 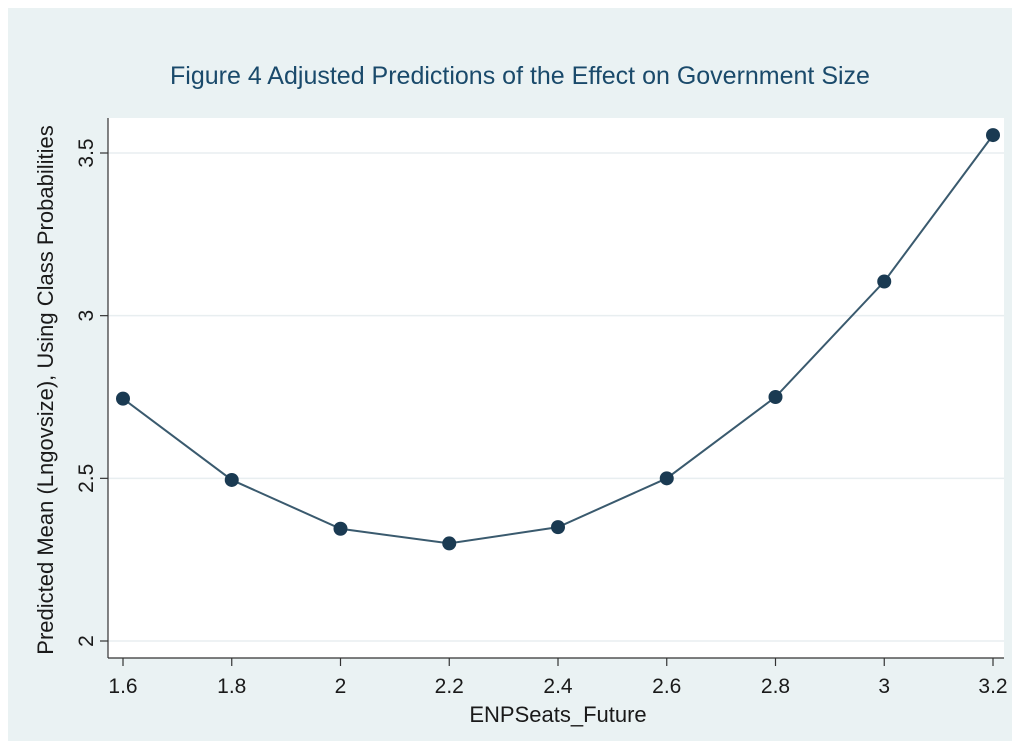 What do you see at coordinates (341, 686) in the screenshot?
I see `x-tick-label: 2` at bounding box center [341, 686].